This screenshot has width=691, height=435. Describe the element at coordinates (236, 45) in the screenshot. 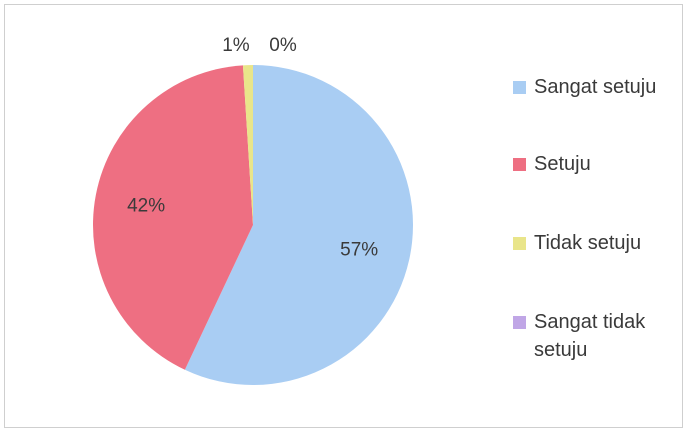

I see `data-label-tidak-setuju: 1%` at that location.